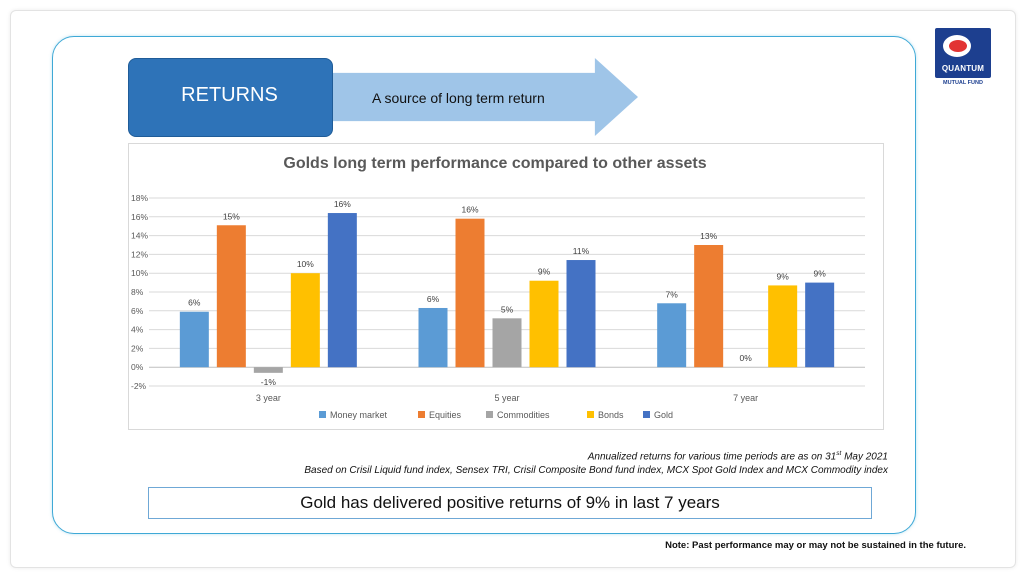 This screenshot has width=1024, height=576. What do you see at coordinates (506, 398) in the screenshot?
I see `x-tick-label: 5 year` at bounding box center [506, 398].